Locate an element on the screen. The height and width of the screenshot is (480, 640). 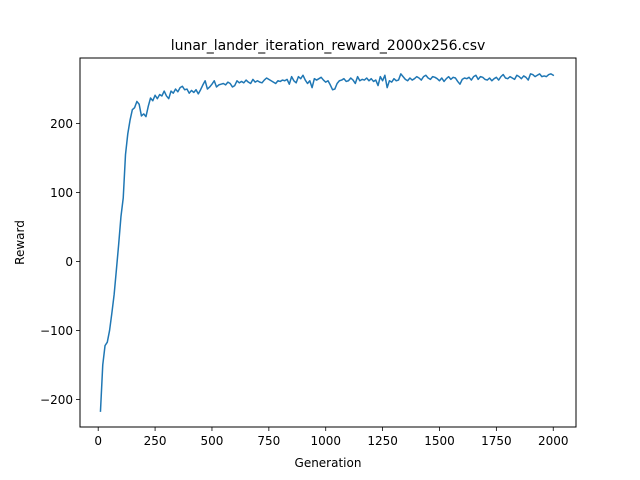
x-tick-label: 1500 is located at coordinates (439, 441).